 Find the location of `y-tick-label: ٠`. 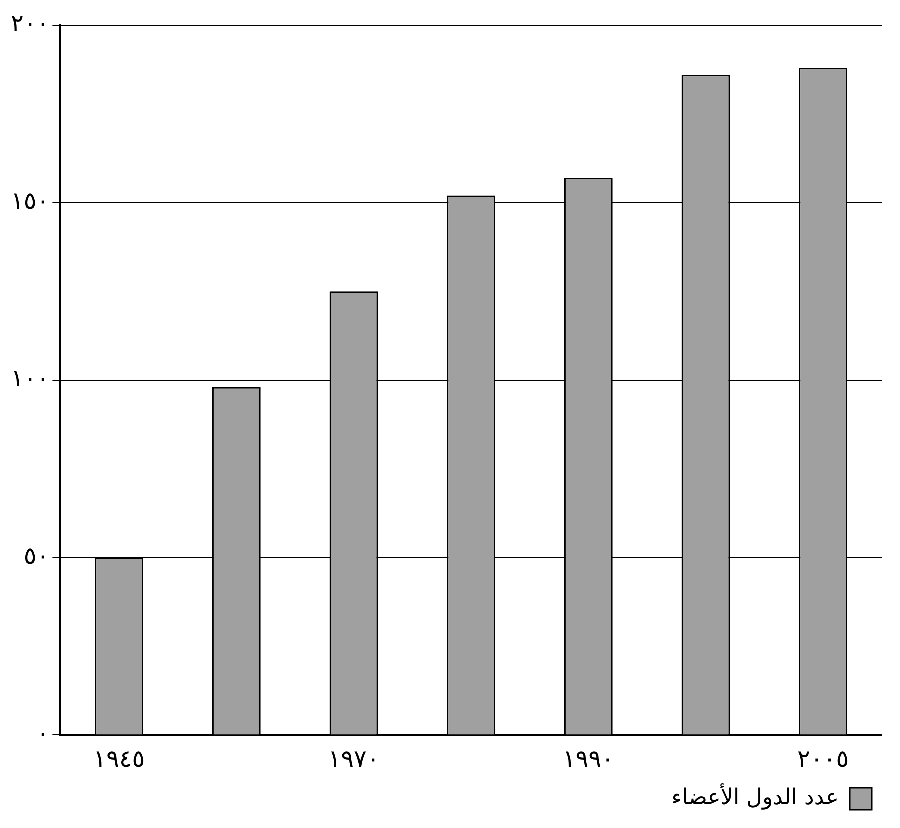

y-tick-label: ٠ is located at coordinates (43, 733).